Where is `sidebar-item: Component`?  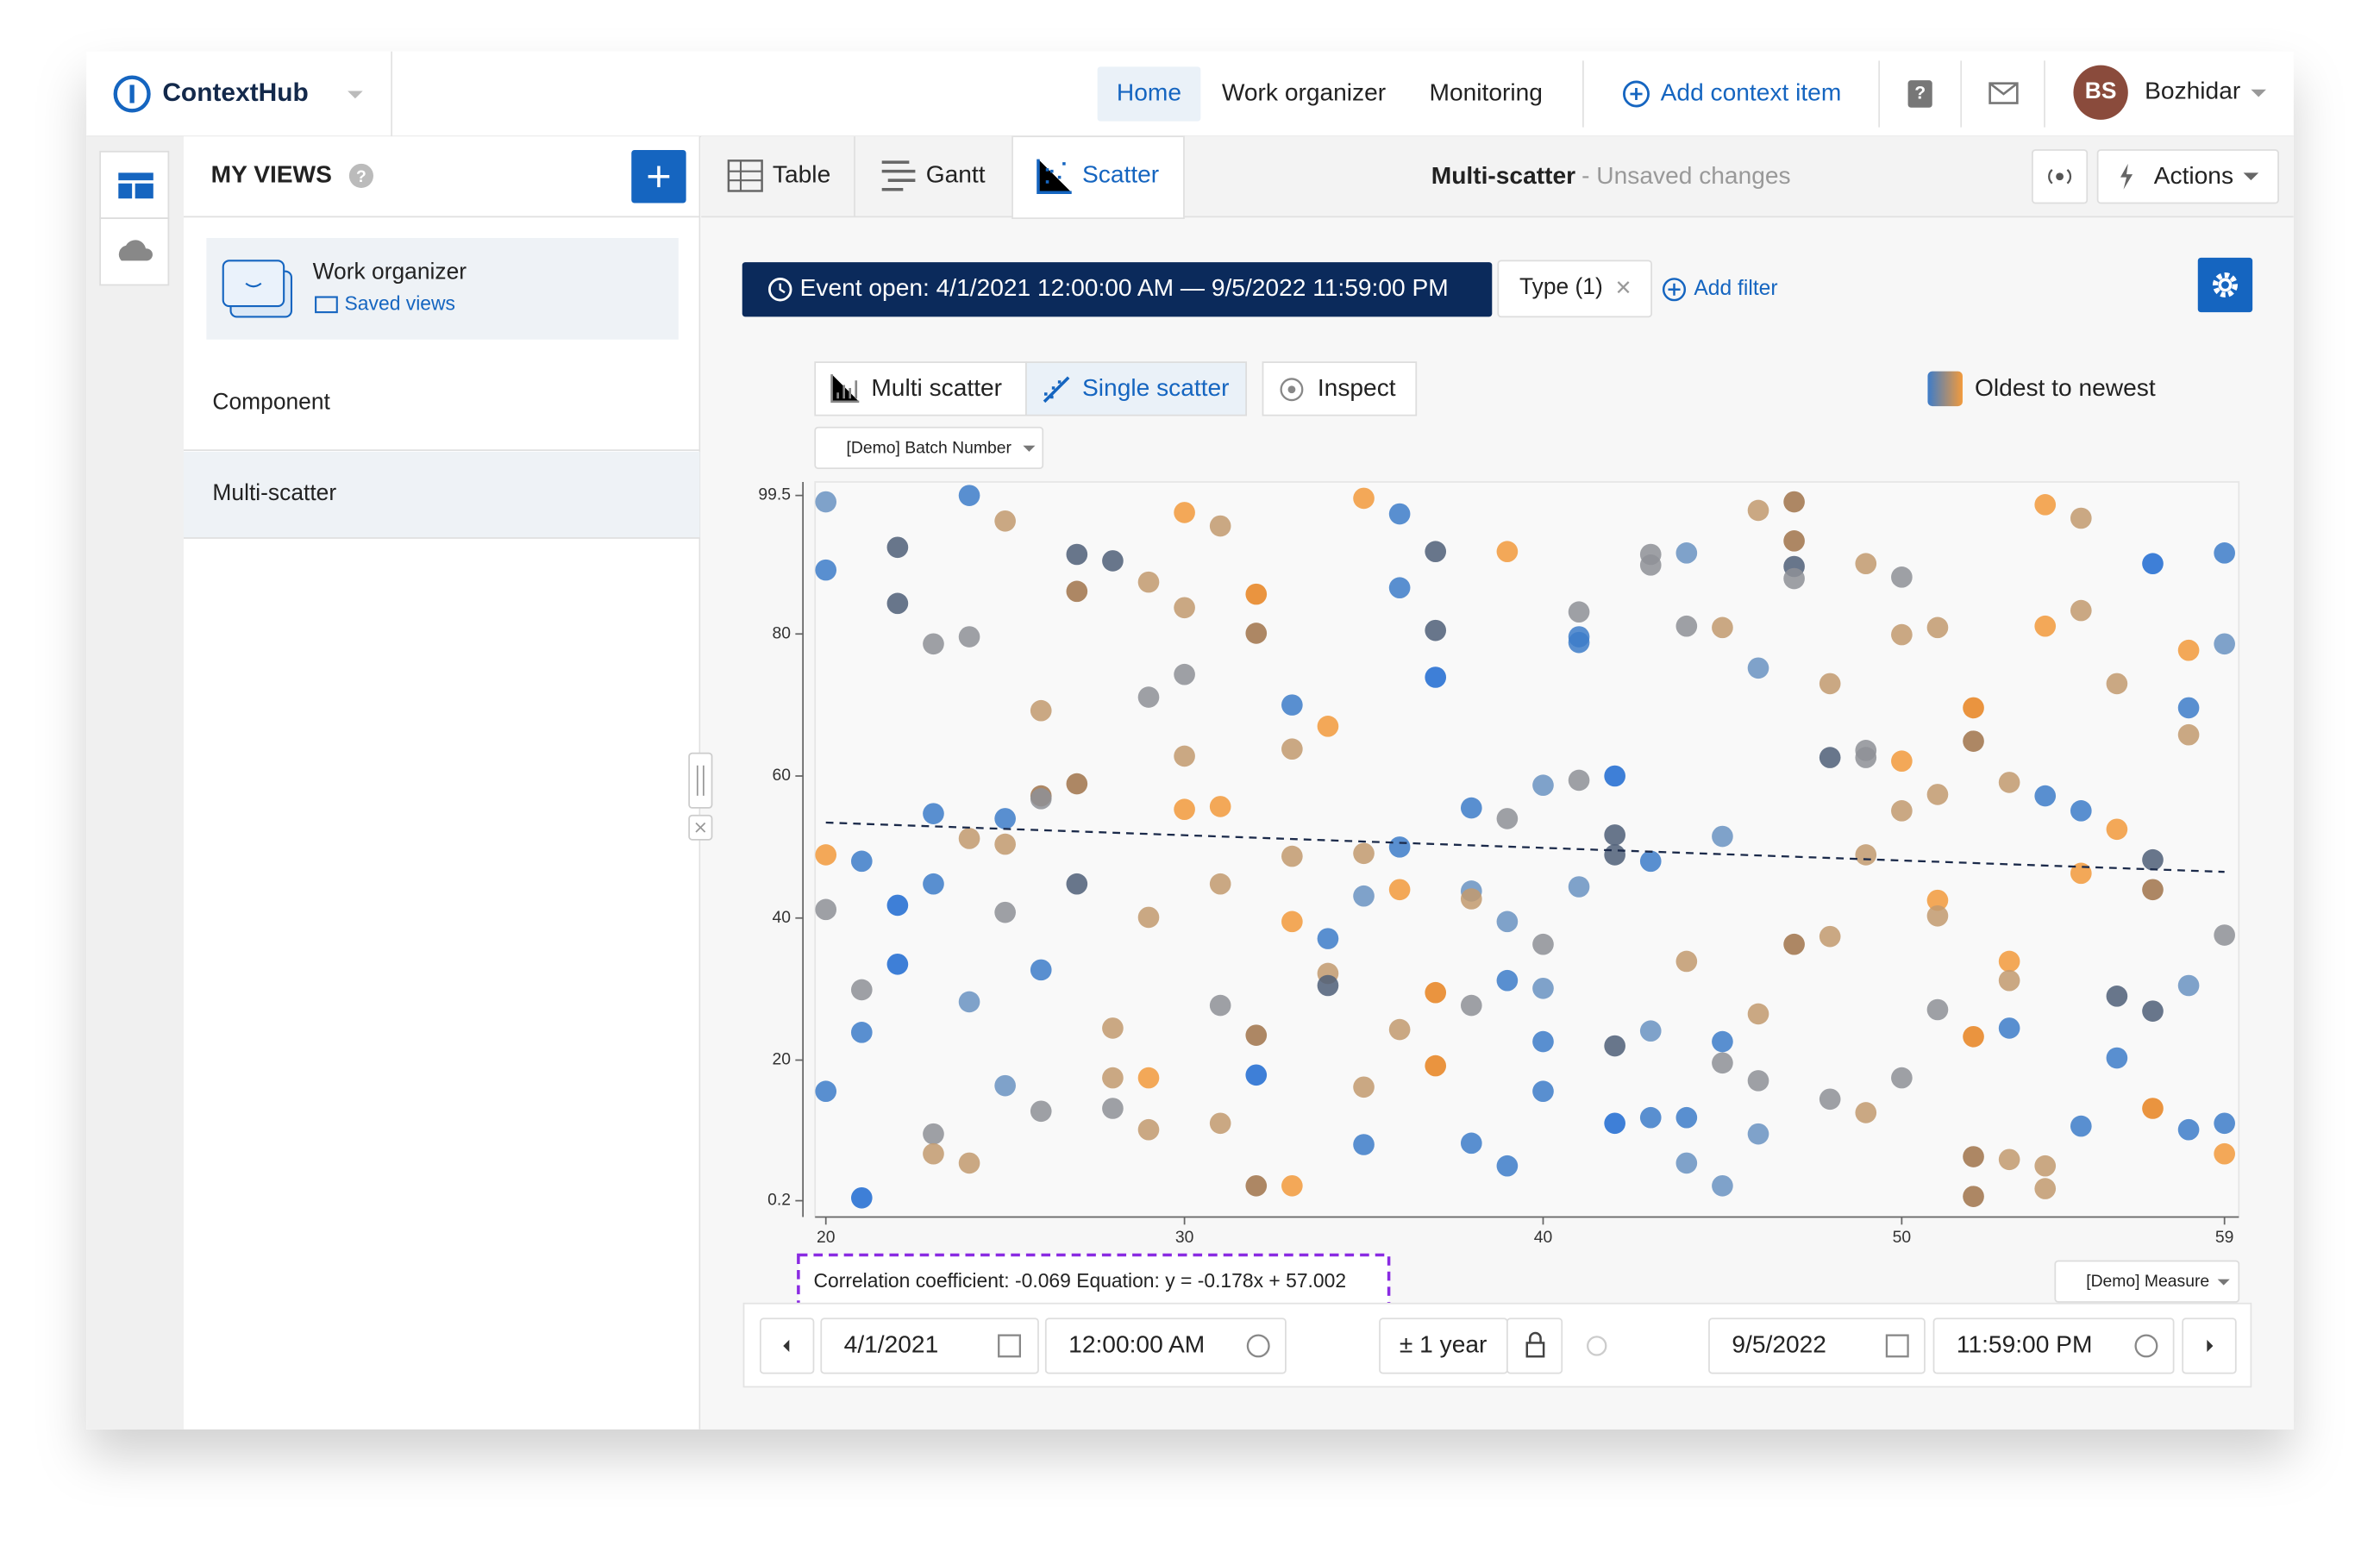 sidebar-item: Component is located at coordinates (271, 402).